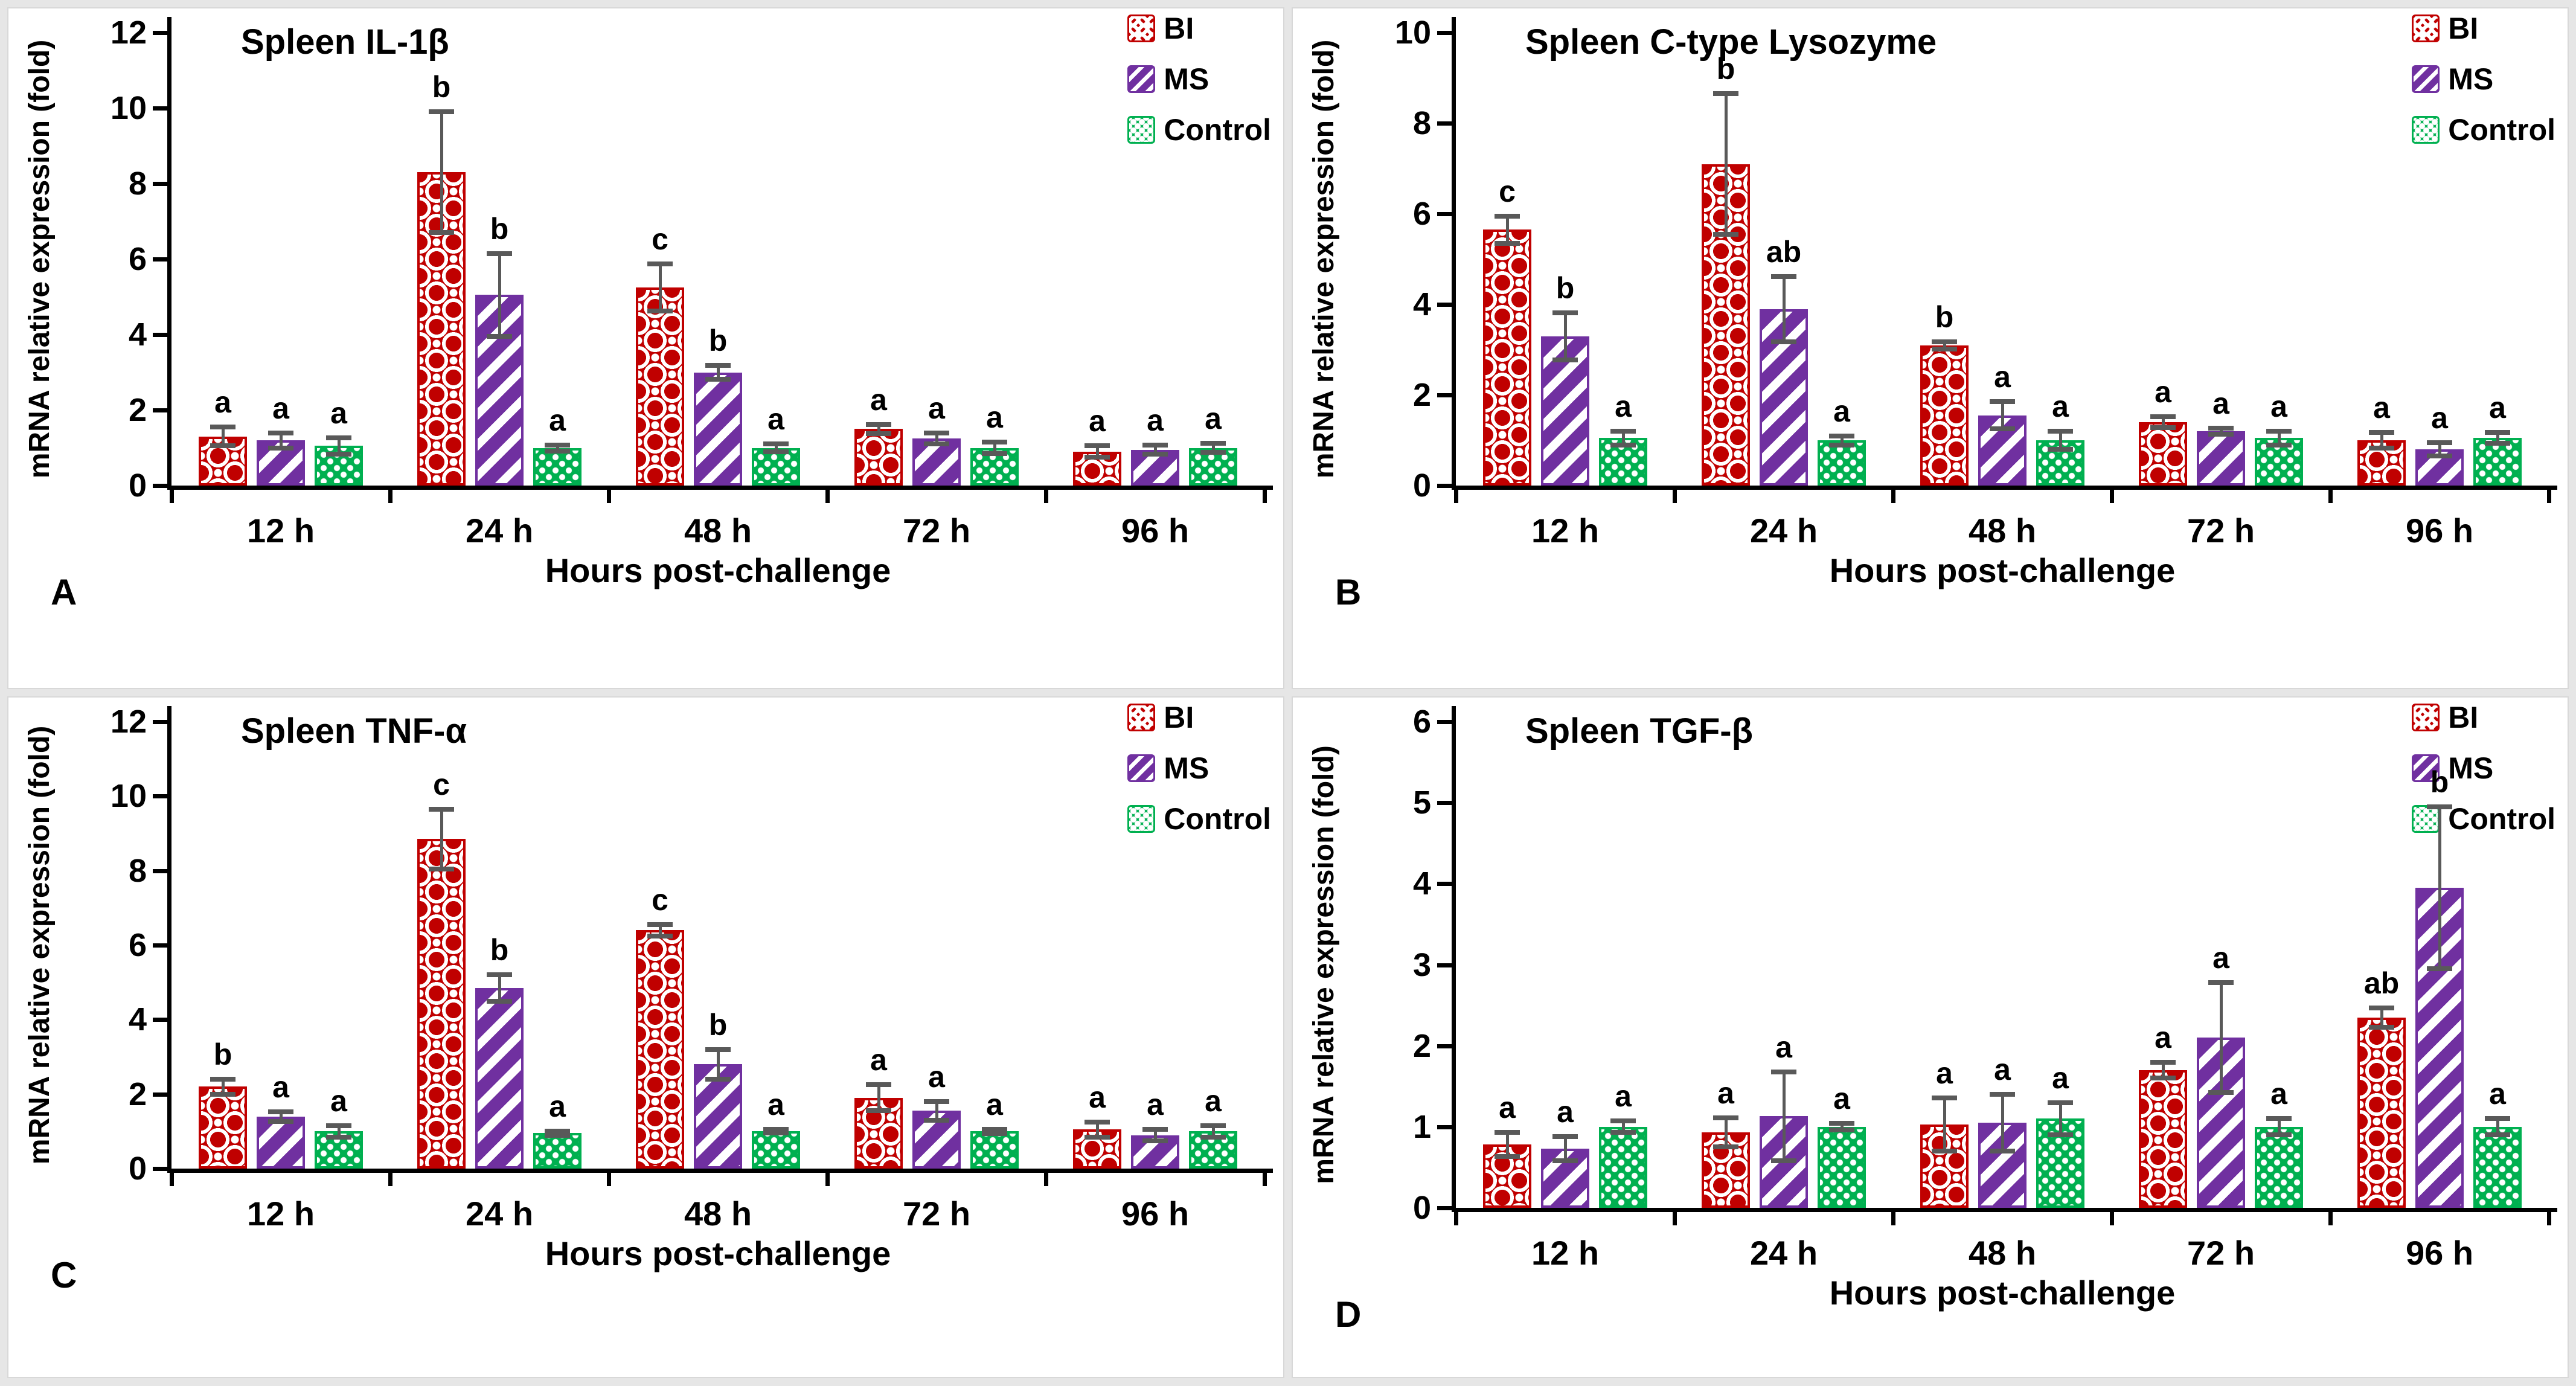  What do you see at coordinates (1348, 1314) in the screenshot?
I see `panel-letter-D: D` at bounding box center [1348, 1314].